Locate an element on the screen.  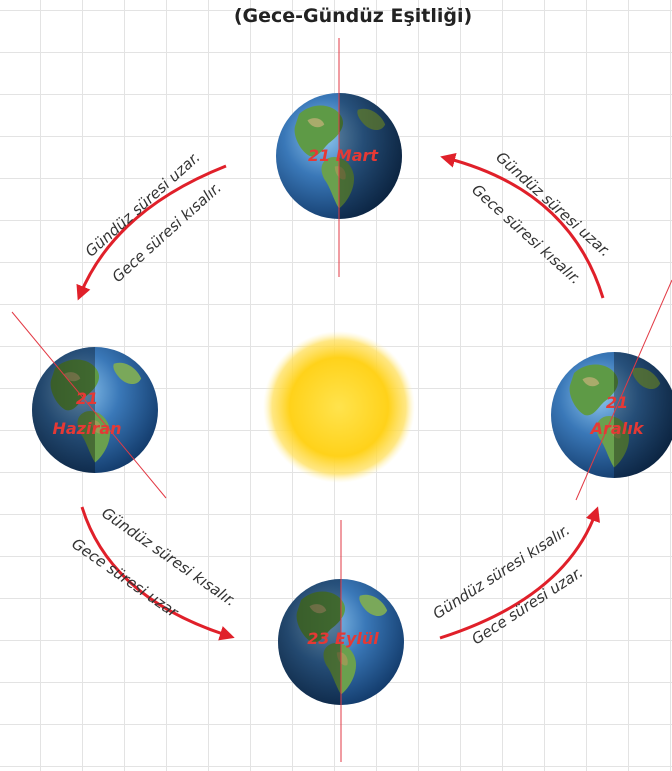
orbit-text-top-right-day: Gündüz süresi uzar. is located at coordinates (553, 204).